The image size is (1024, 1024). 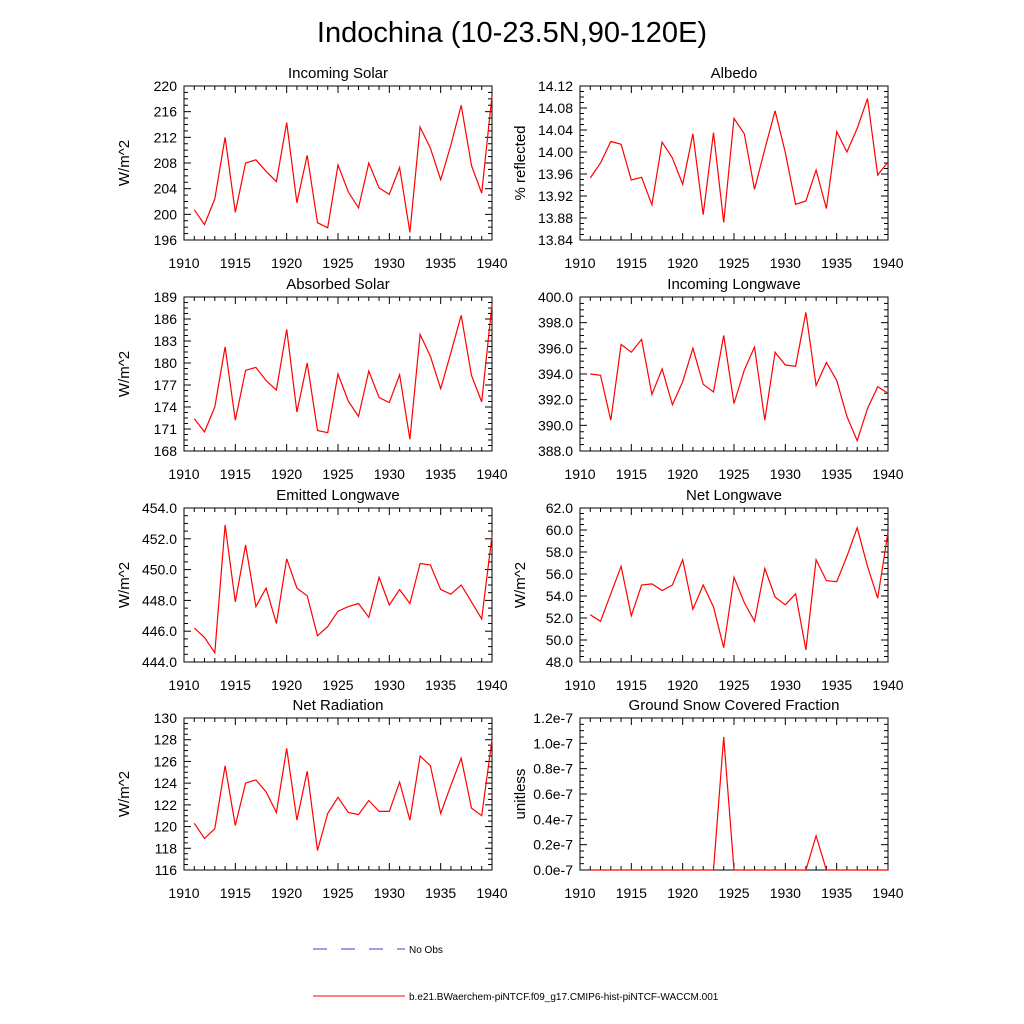 What do you see at coordinates (426, 950) in the screenshot?
I see `legend-label-no-obs: No Obs` at bounding box center [426, 950].